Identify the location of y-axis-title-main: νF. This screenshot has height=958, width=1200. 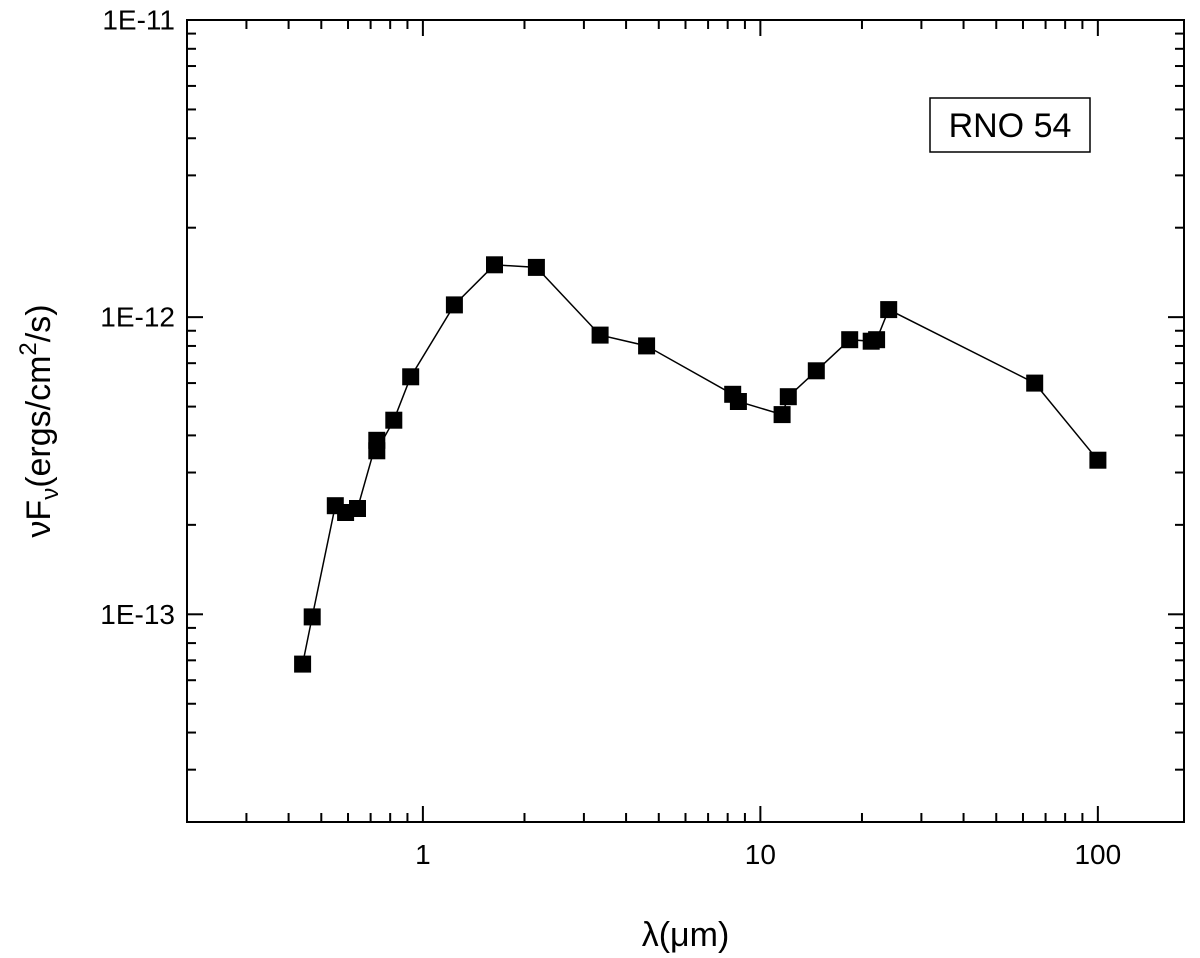
(39, 519).